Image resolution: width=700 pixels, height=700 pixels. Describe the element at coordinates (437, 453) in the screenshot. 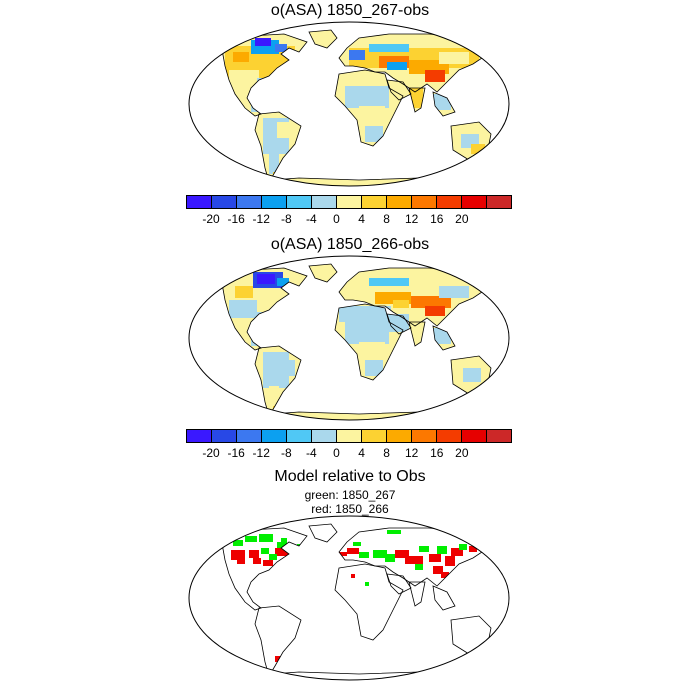

I see `colorbar-2-tick-label: 16` at that location.